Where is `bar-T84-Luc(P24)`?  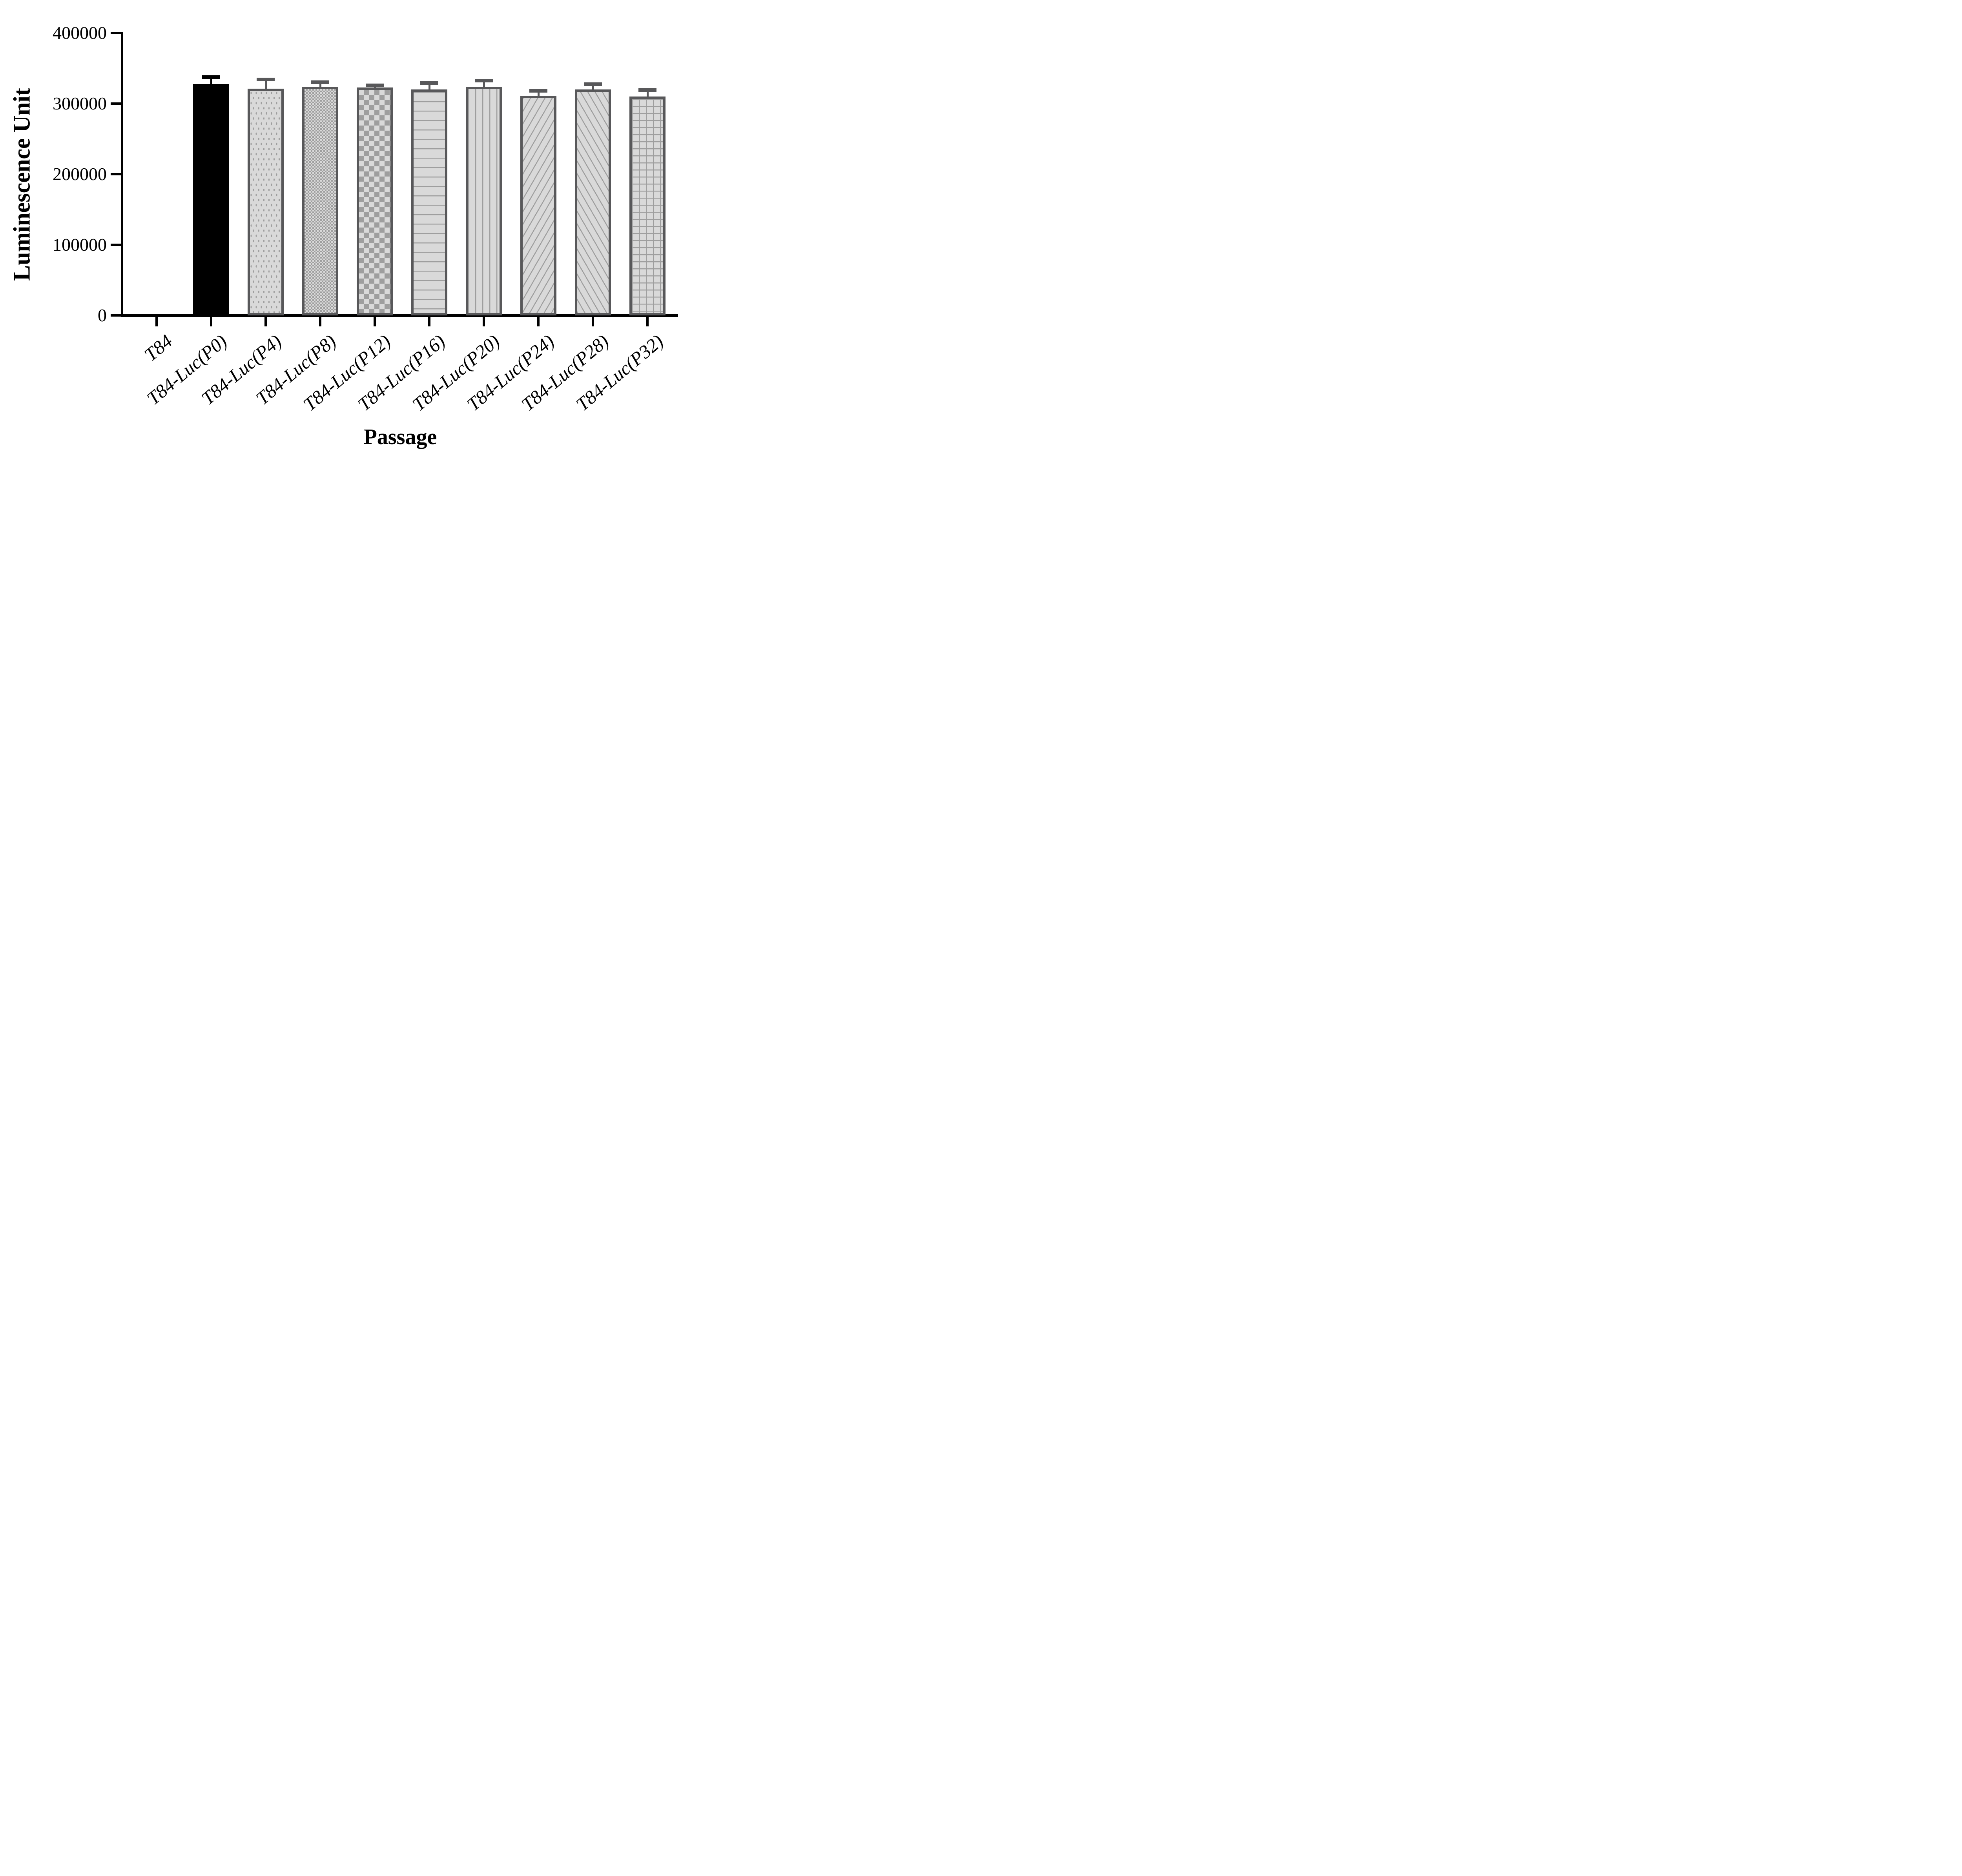
bar-T84-Luc(P24) is located at coordinates (538, 205).